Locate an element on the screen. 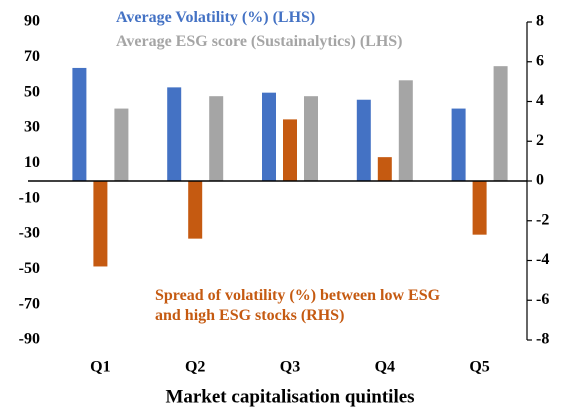  x-tick-label: Q4 is located at coordinates (385, 367).